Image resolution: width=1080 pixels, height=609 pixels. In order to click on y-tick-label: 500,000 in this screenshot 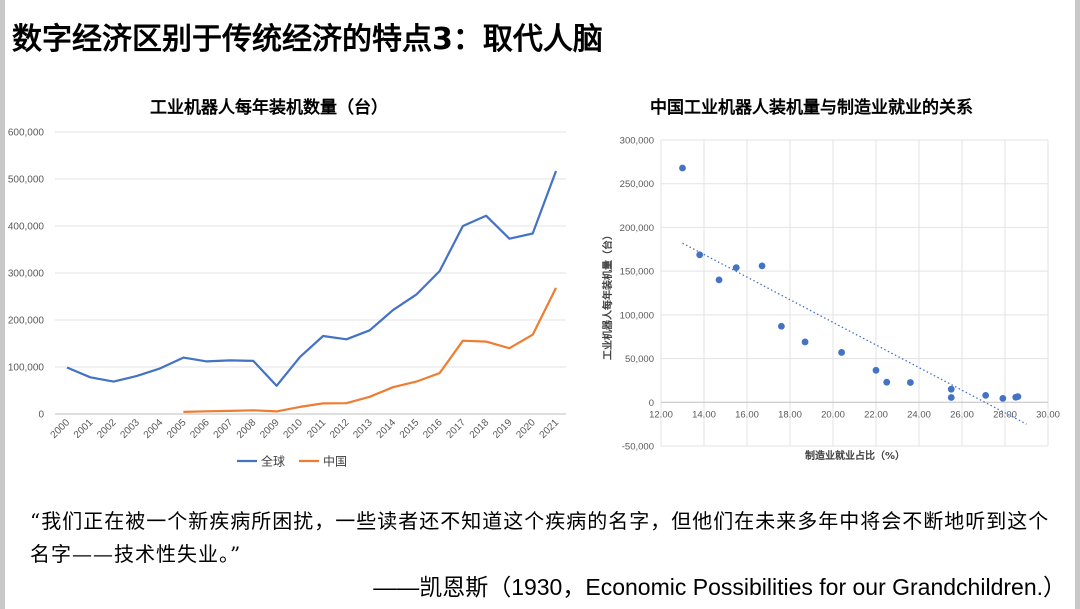, I will do `click(26, 180)`.